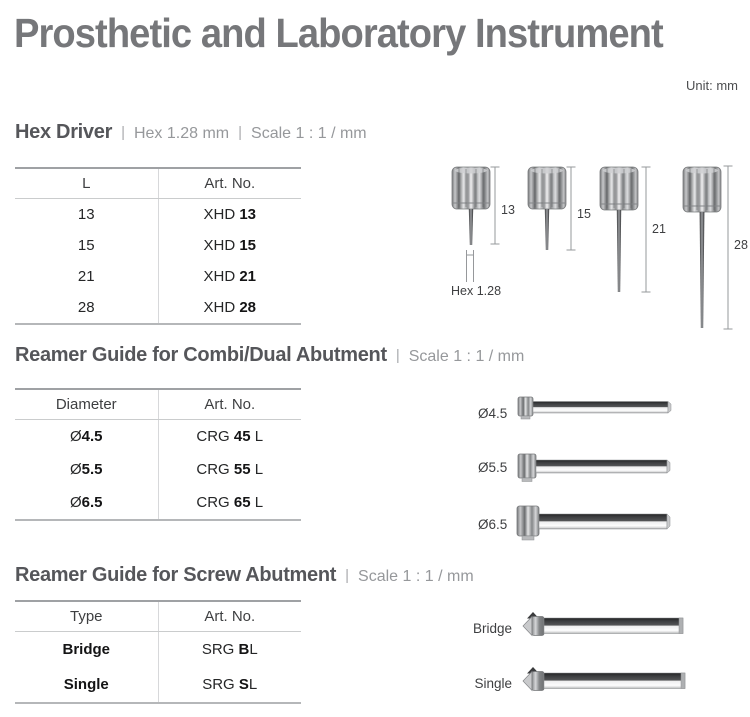  What do you see at coordinates (244, 649) in the screenshot?
I see `art-bold: B` at bounding box center [244, 649].